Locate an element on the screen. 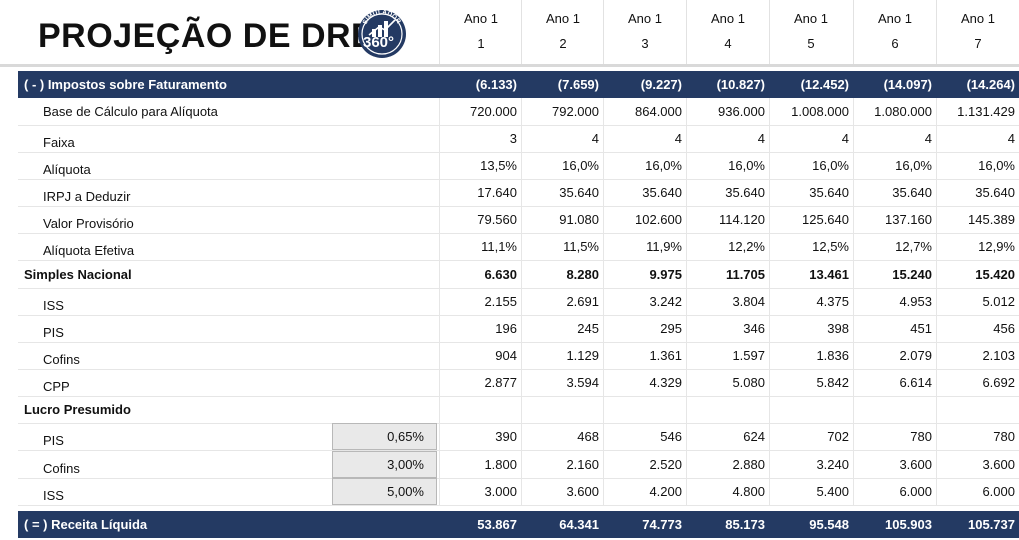 The image size is (1019, 540). table-row-pis: PIS 196 245 295 346 398 451 456 is located at coordinates (518, 329).